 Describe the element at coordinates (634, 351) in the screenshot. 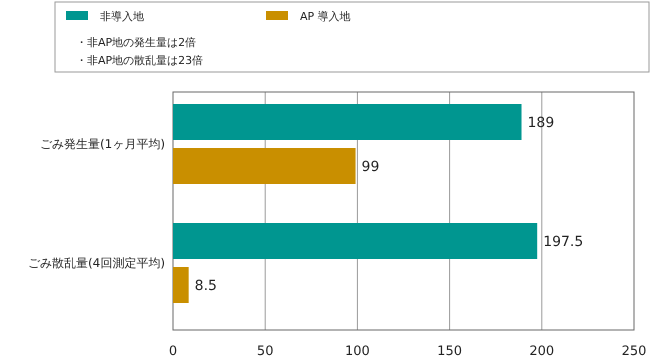

I see `x-tick-label: 250` at that location.